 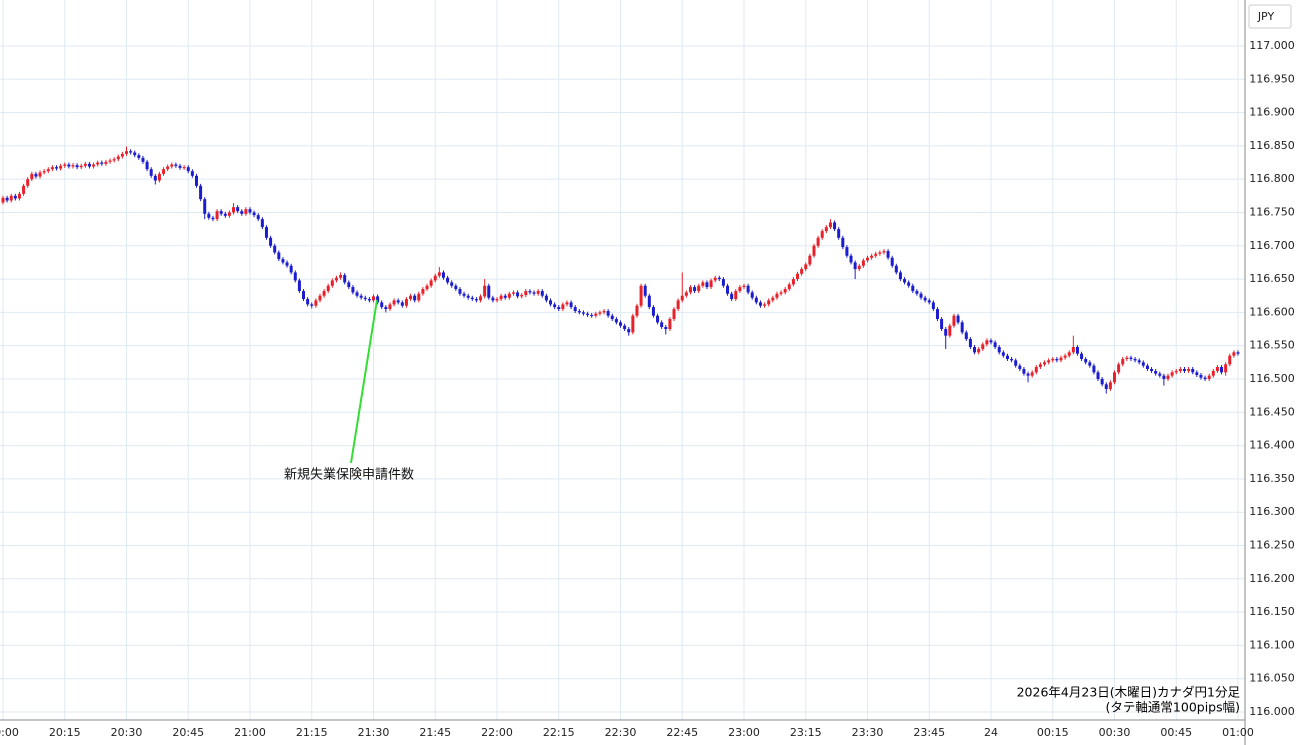 What do you see at coordinates (1272, 678) in the screenshot?
I see `y-tick-label: 116.050` at bounding box center [1272, 678].